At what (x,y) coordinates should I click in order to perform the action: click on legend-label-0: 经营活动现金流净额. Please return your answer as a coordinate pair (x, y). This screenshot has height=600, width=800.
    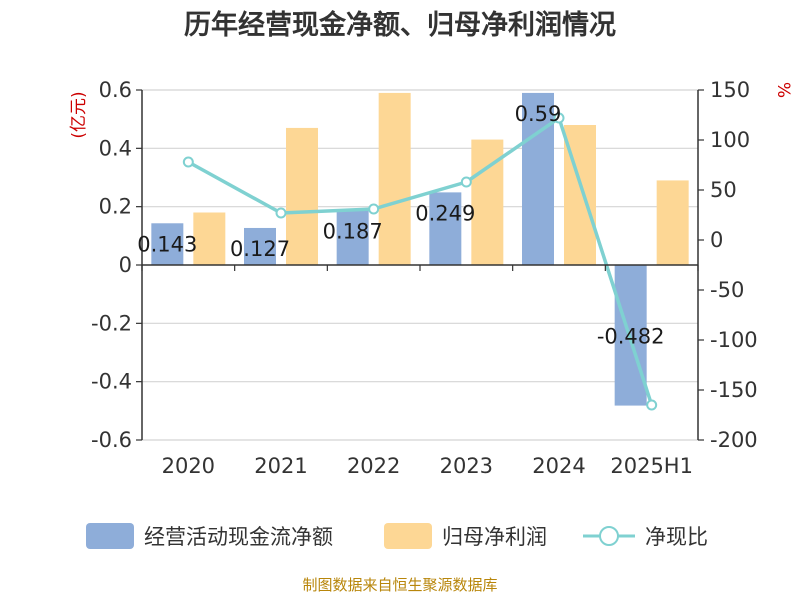
    Looking at the image, I should click on (238, 537).